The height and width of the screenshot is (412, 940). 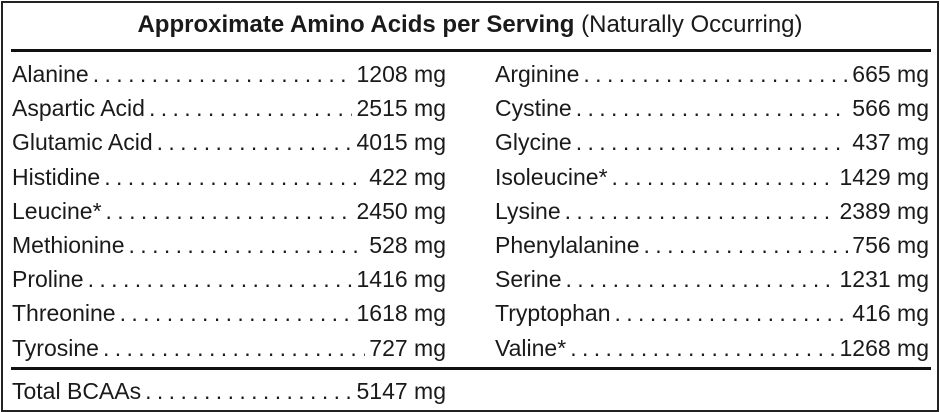 What do you see at coordinates (68, 244) in the screenshot?
I see `amino-acid-name: Methionine` at bounding box center [68, 244].